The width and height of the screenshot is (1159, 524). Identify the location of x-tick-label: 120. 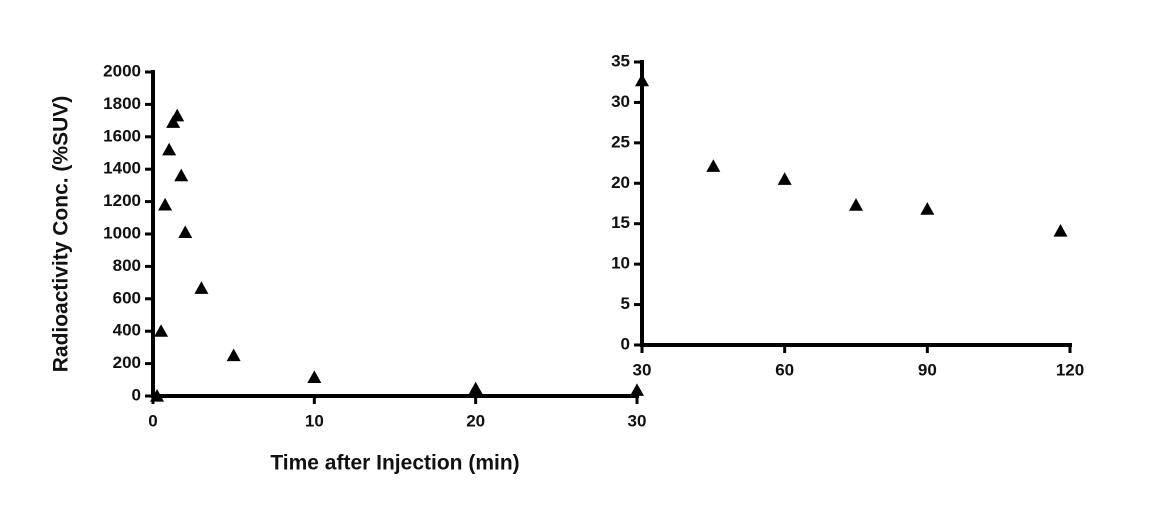
(1070, 369).